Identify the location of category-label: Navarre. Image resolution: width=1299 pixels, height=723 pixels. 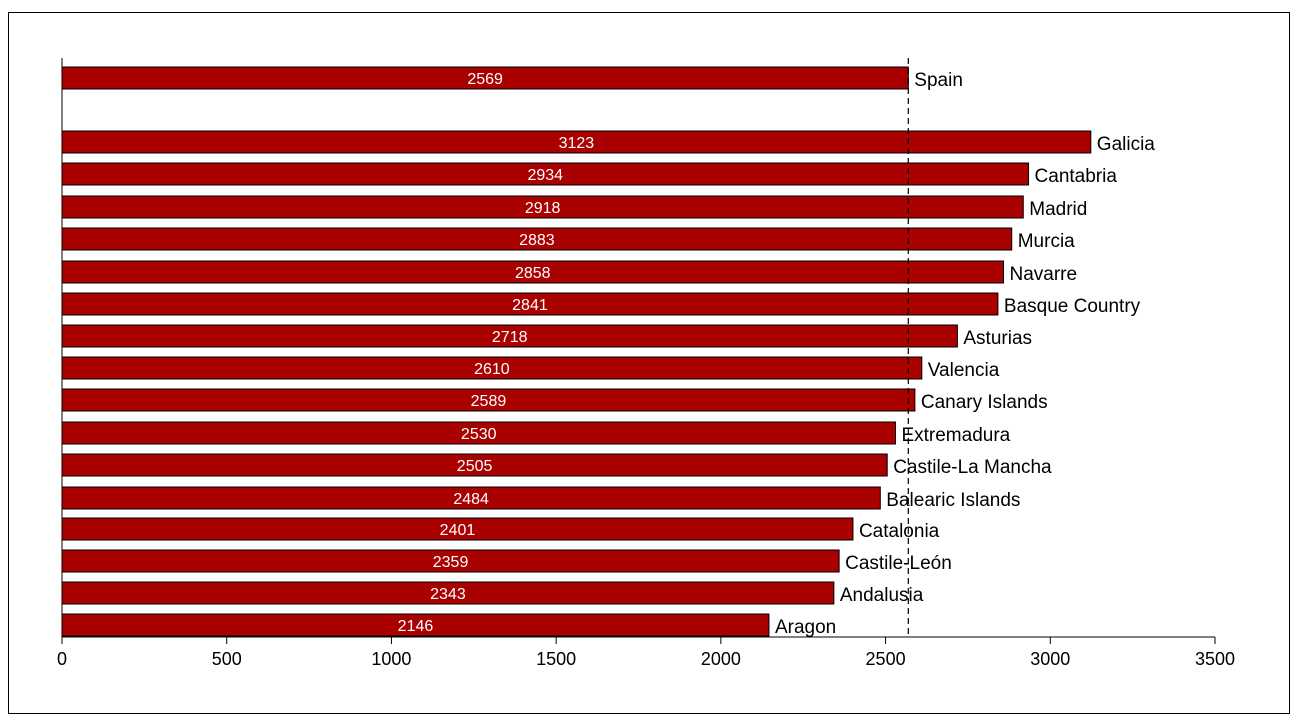
(1044, 274).